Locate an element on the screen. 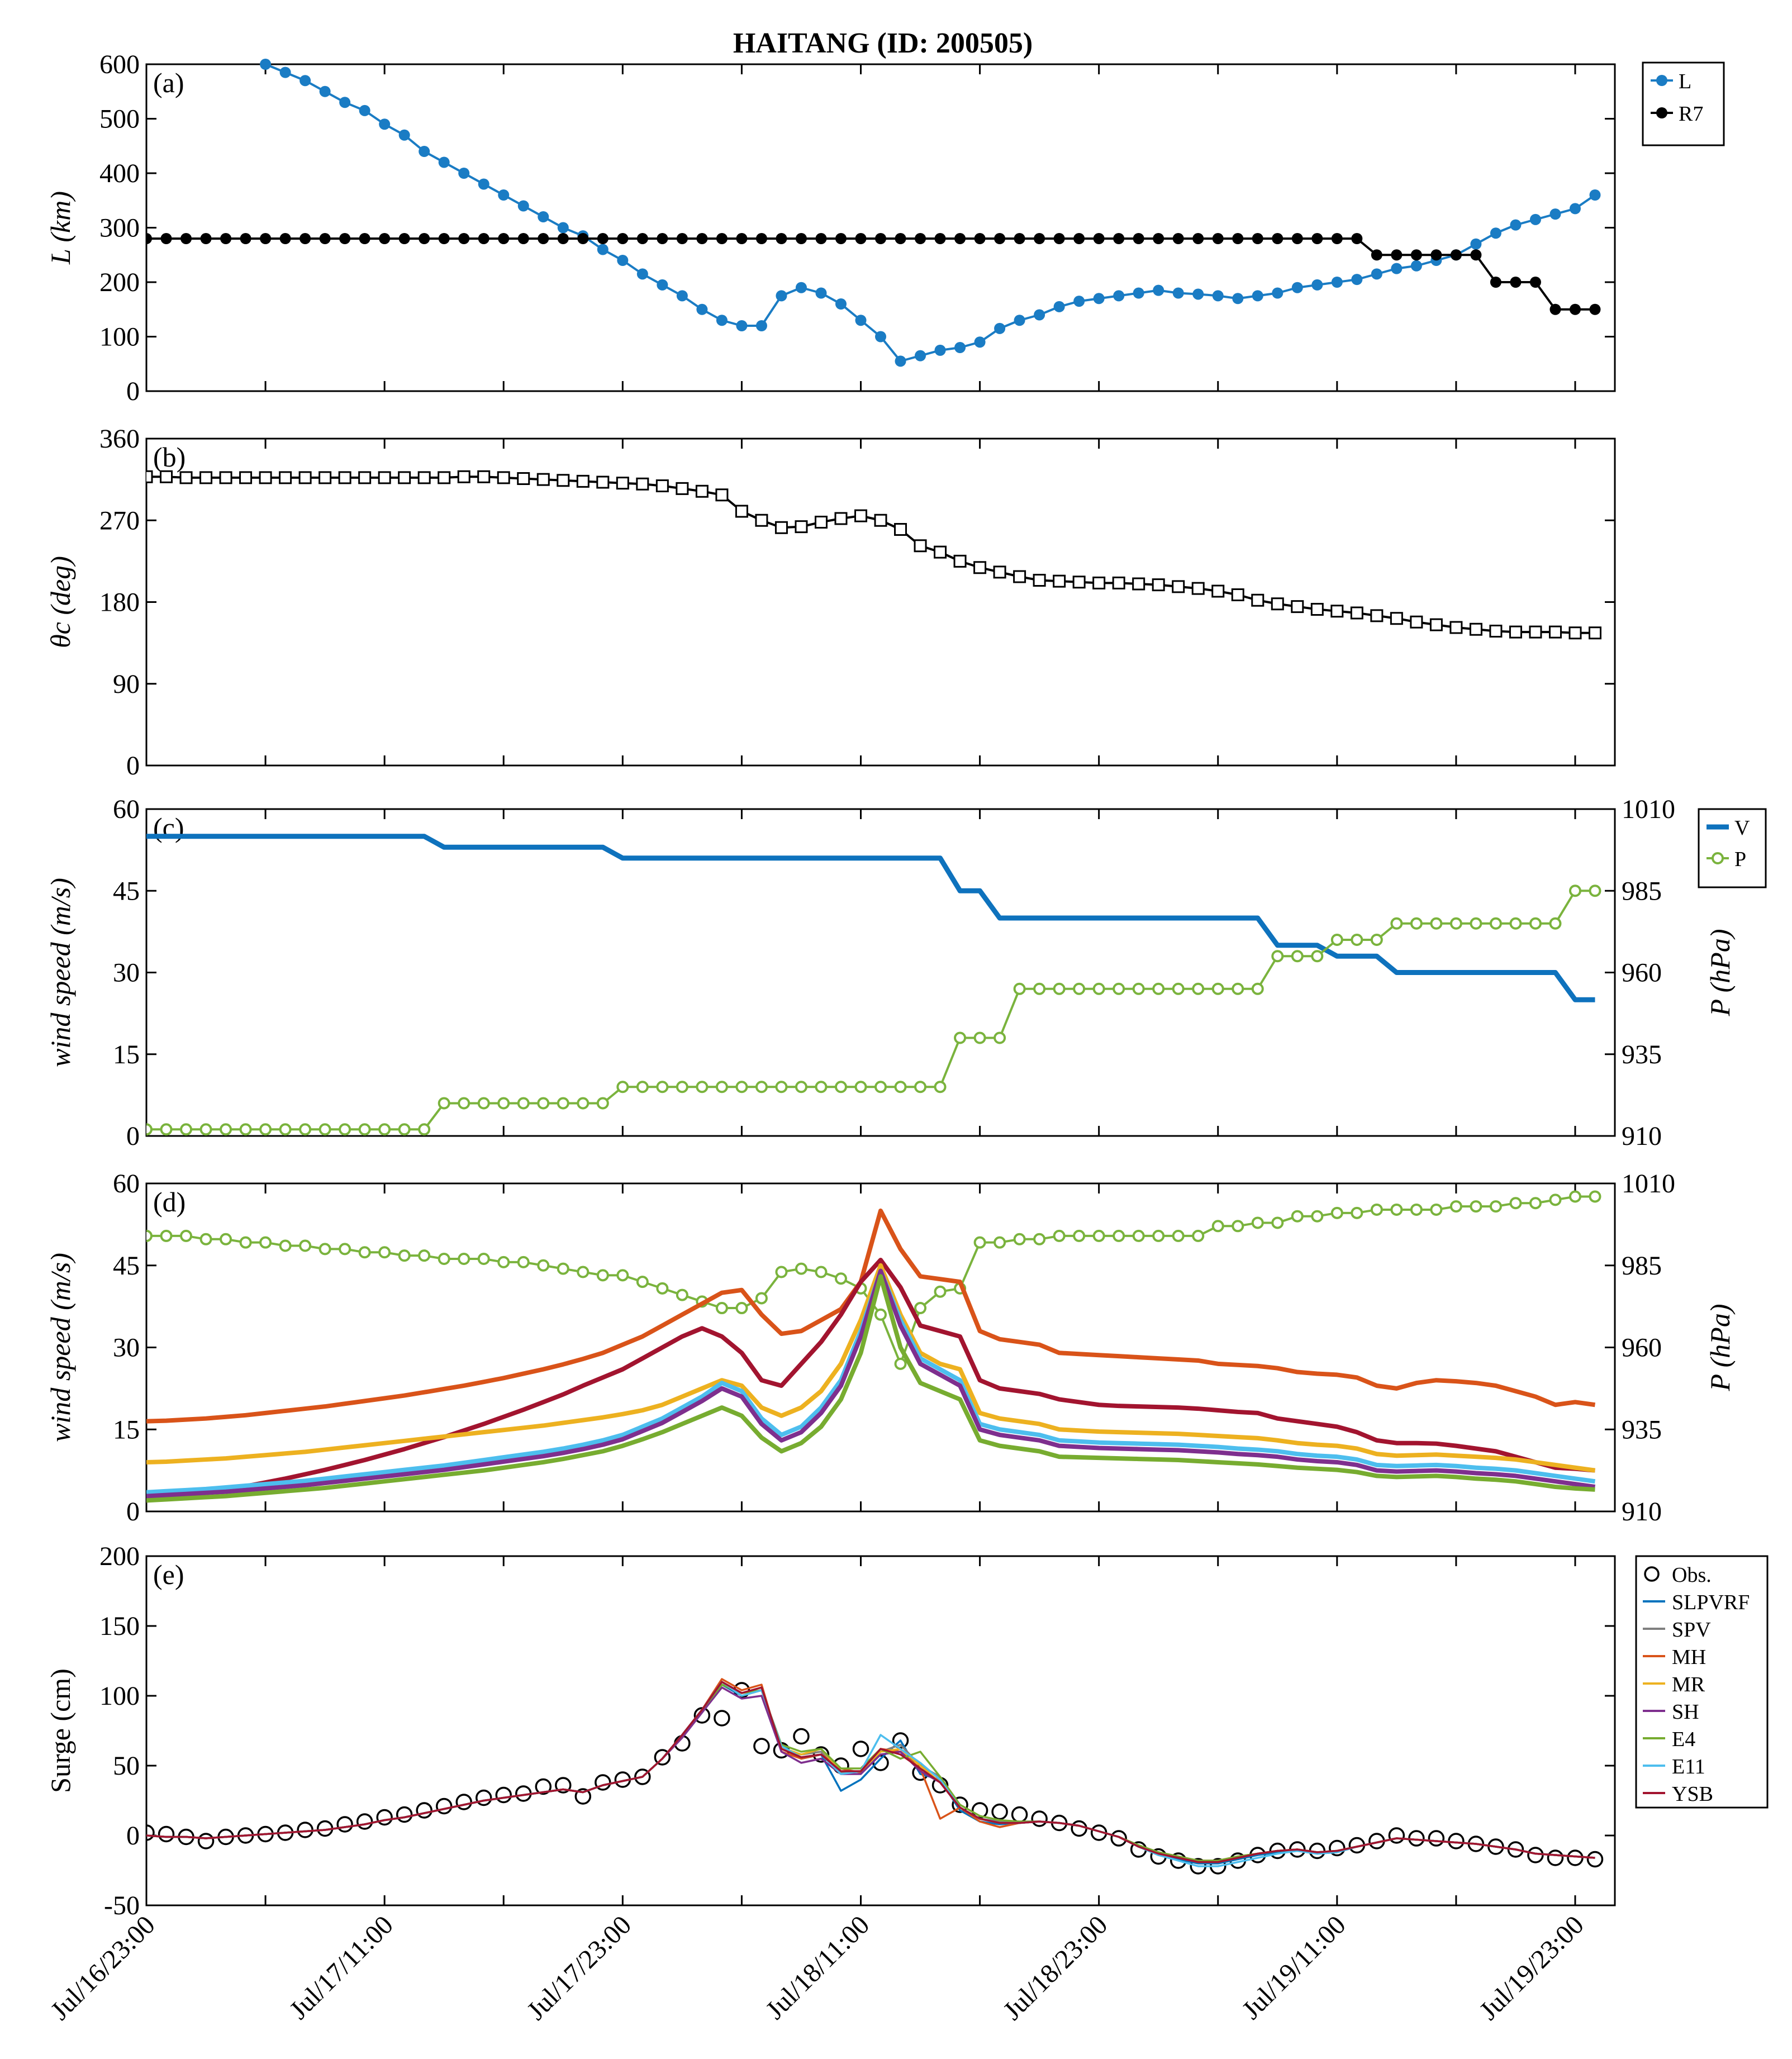 This screenshot has width=1792, height=2059. legend-label: MH is located at coordinates (1689, 1657).